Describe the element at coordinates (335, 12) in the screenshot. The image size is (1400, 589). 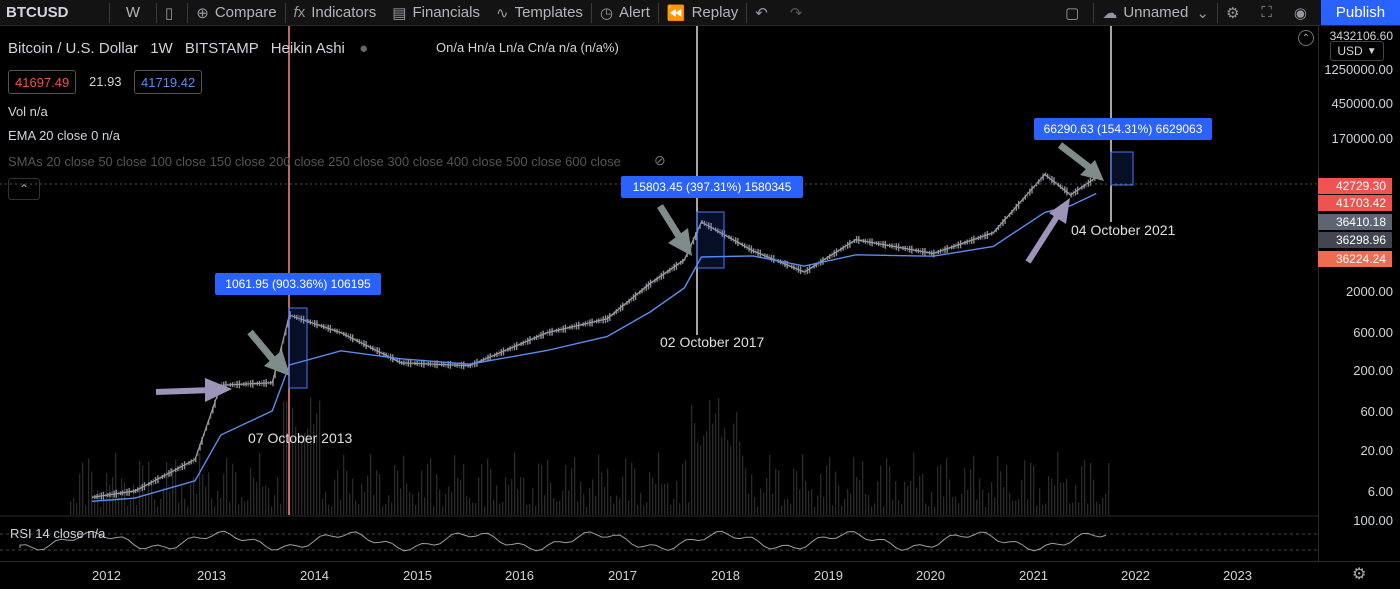
I see `indicators-button: fx Indicators` at that location.